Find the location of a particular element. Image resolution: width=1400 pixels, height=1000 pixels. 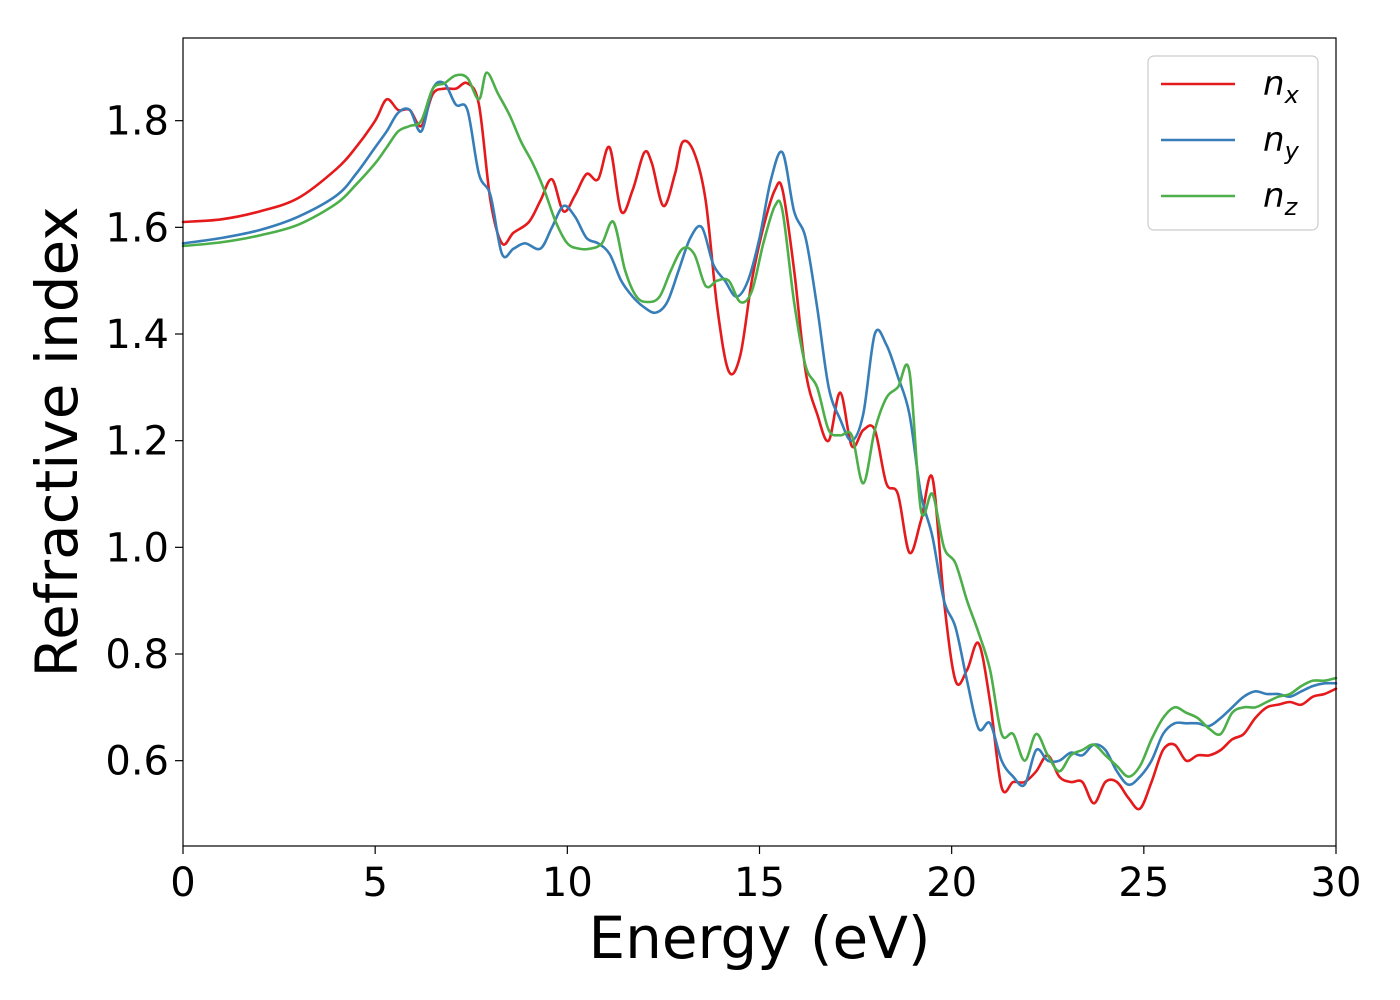

y-axis-label: Refractive index is located at coordinates (57, 441).